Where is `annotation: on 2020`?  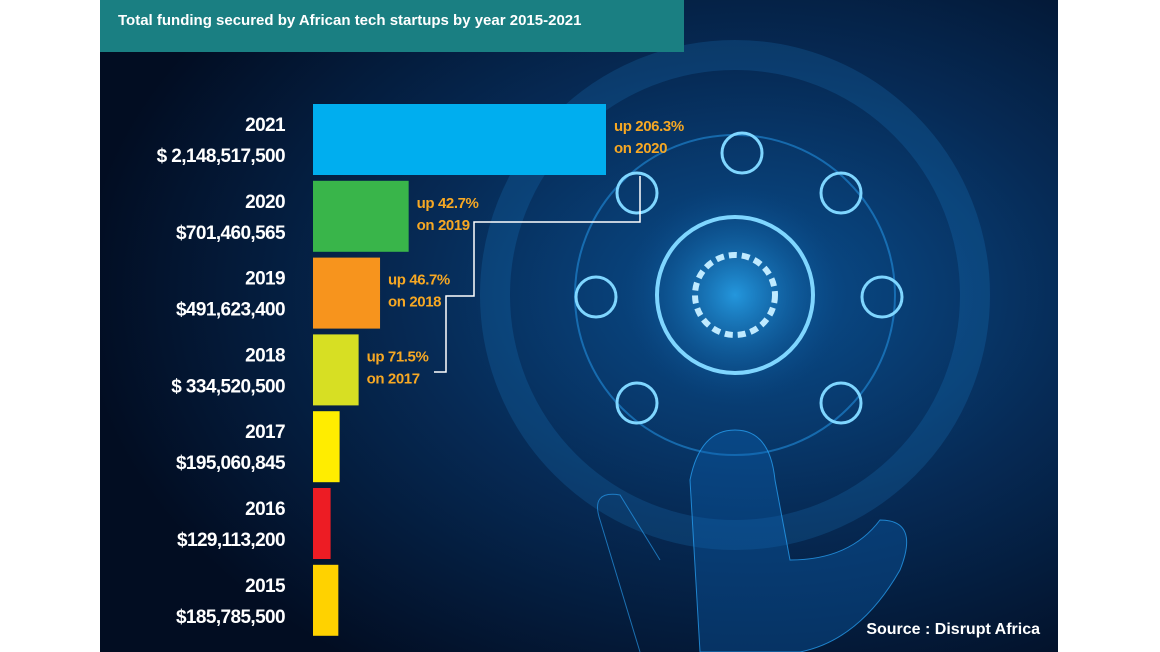 annotation: on 2020 is located at coordinates (640, 148).